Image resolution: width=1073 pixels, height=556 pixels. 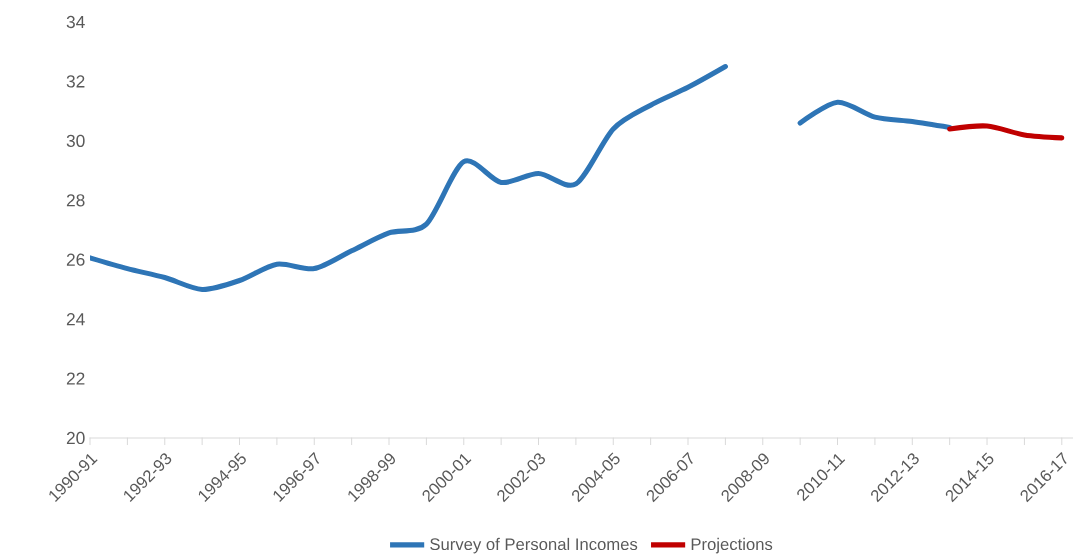 What do you see at coordinates (75, 22) in the screenshot?
I see `y-tick-label: 34` at bounding box center [75, 22].